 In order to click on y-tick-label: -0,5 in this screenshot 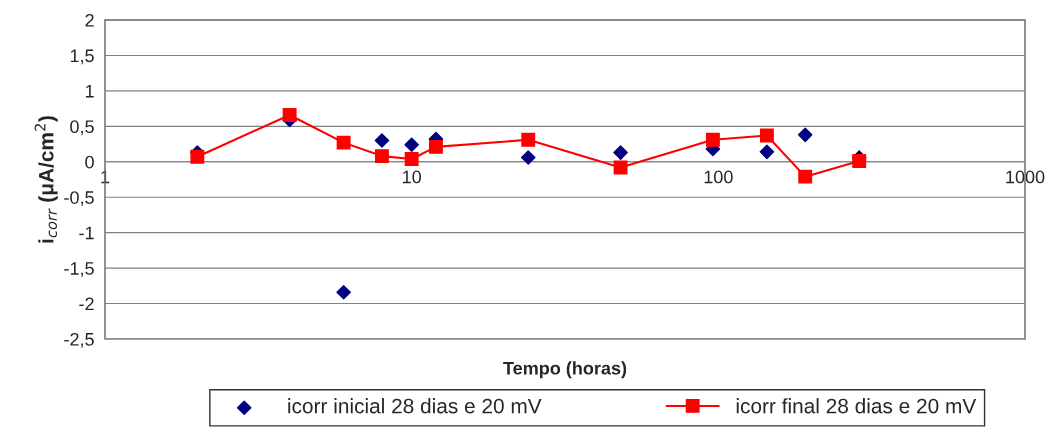, I will do `click(79, 199)`.